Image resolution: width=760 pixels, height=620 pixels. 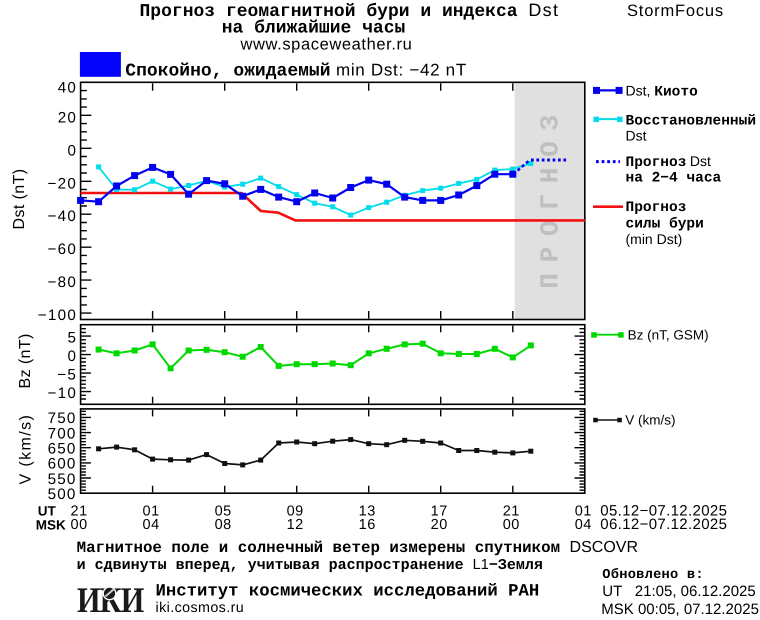 I want to click on svg-text: 650, so click(x=62, y=449).